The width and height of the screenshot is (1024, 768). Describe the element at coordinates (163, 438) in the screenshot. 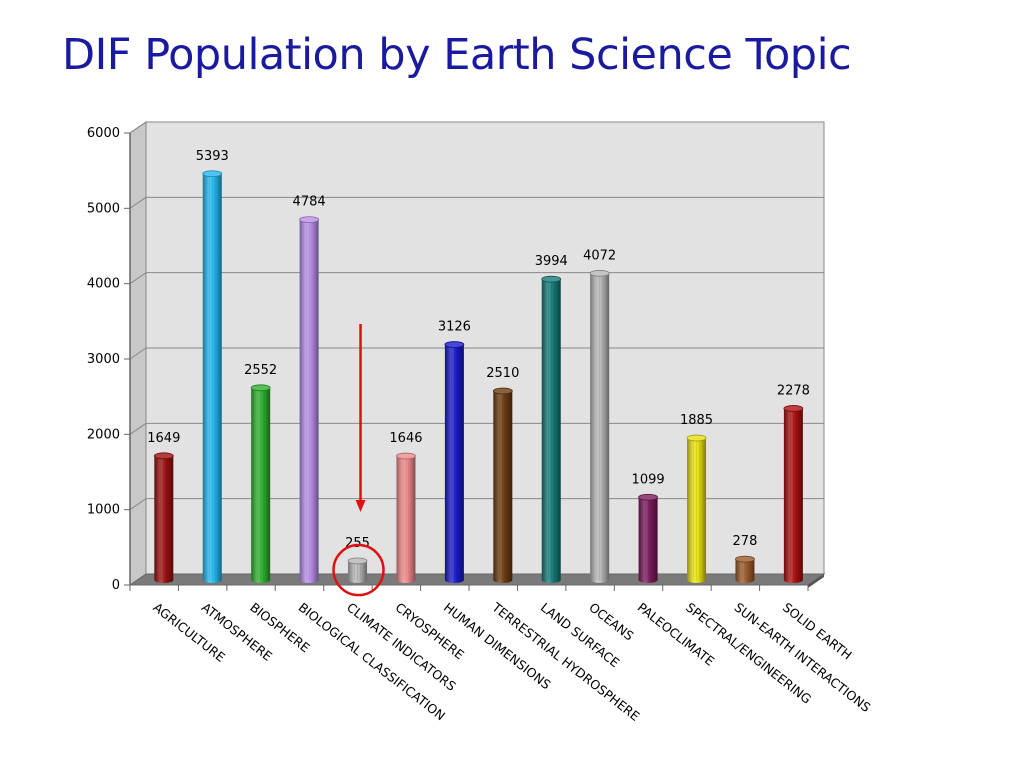

I see `data-label: 1649` at that location.